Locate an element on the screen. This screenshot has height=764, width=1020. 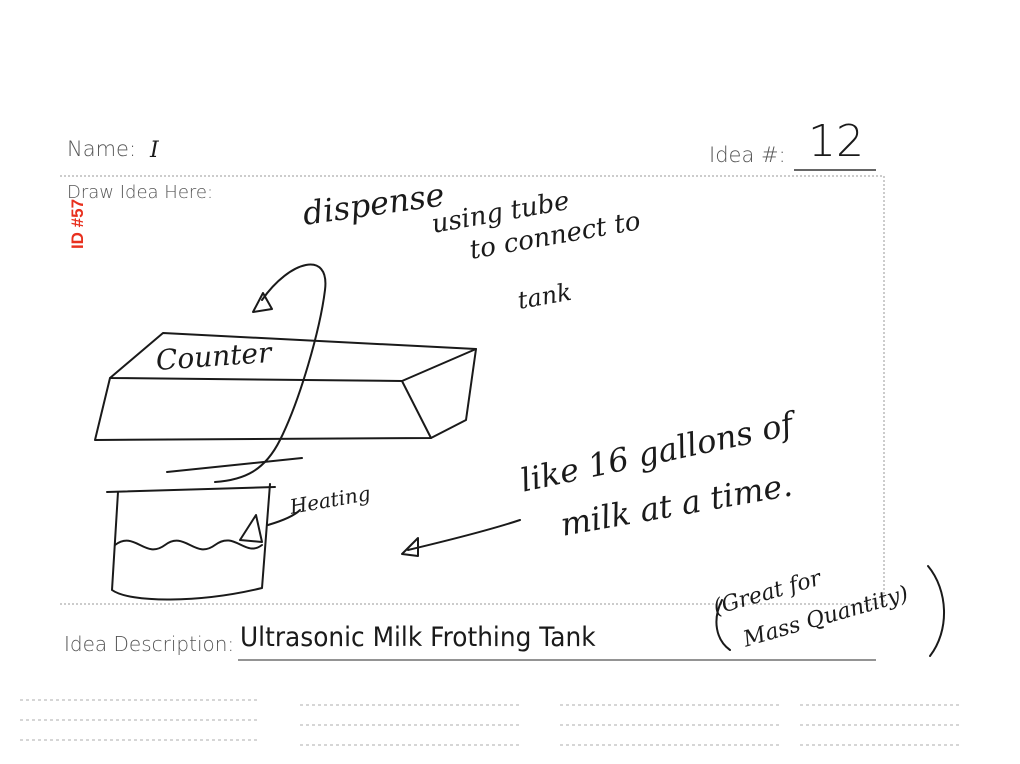
milk-surface is located at coordinates (188, 545).